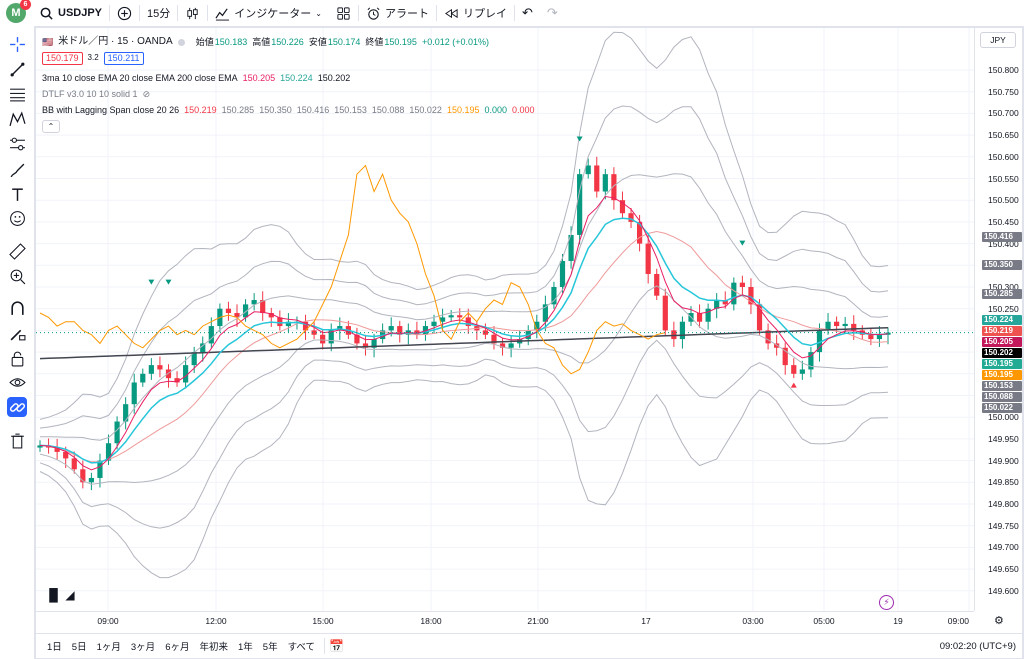 Image resolution: width=1024 pixels, height=659 pixels. What do you see at coordinates (296, 78) in the screenshot?
I see `ma-value-2: 150.224` at bounding box center [296, 78].